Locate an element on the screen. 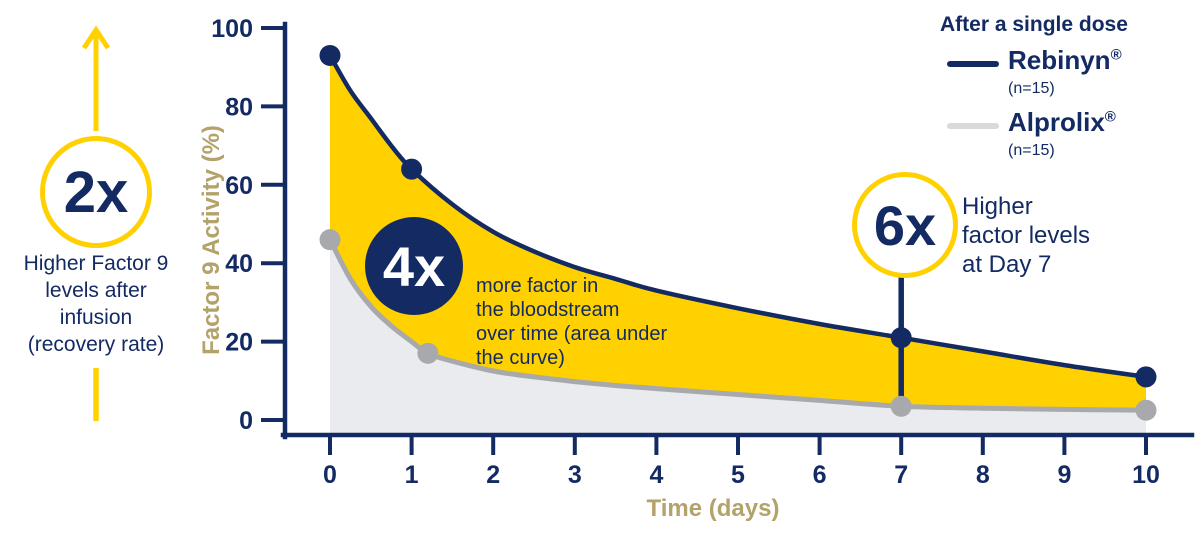 The image size is (1200, 540). auc-multiplier-badge: 4x is located at coordinates (414, 266).